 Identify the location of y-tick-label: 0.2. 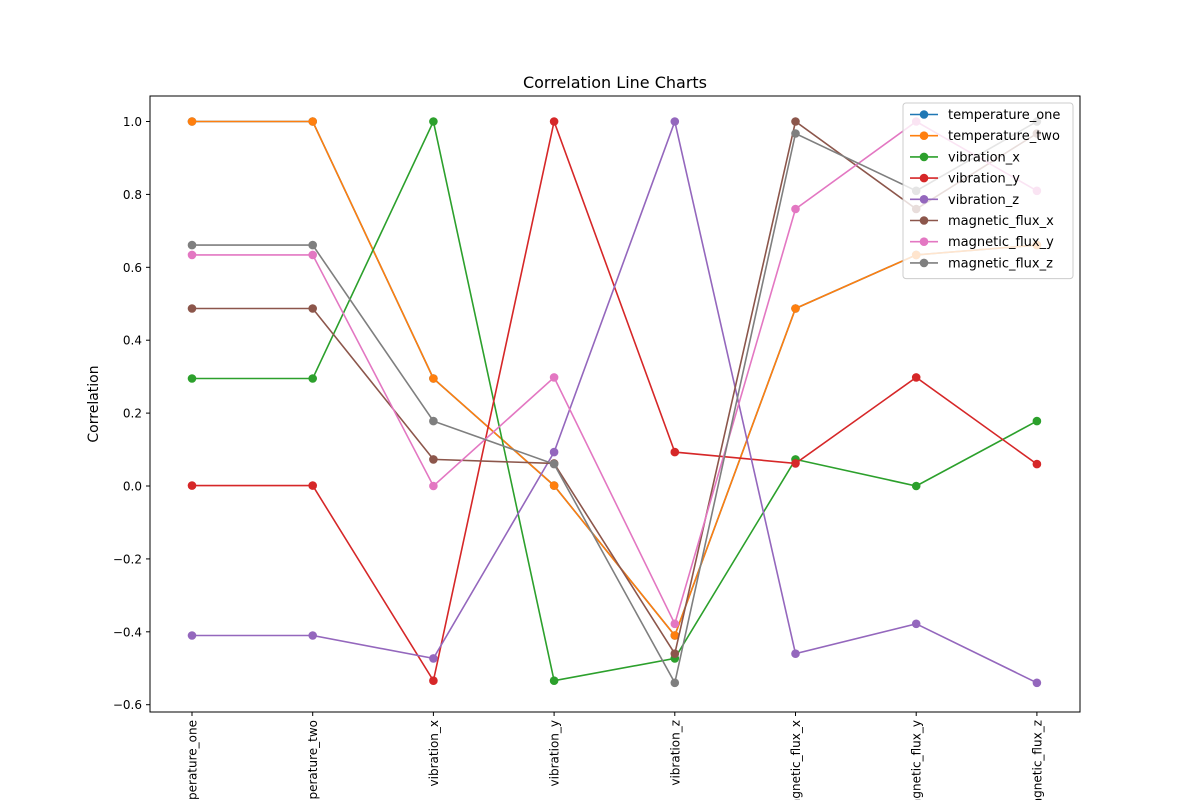
(132, 414).